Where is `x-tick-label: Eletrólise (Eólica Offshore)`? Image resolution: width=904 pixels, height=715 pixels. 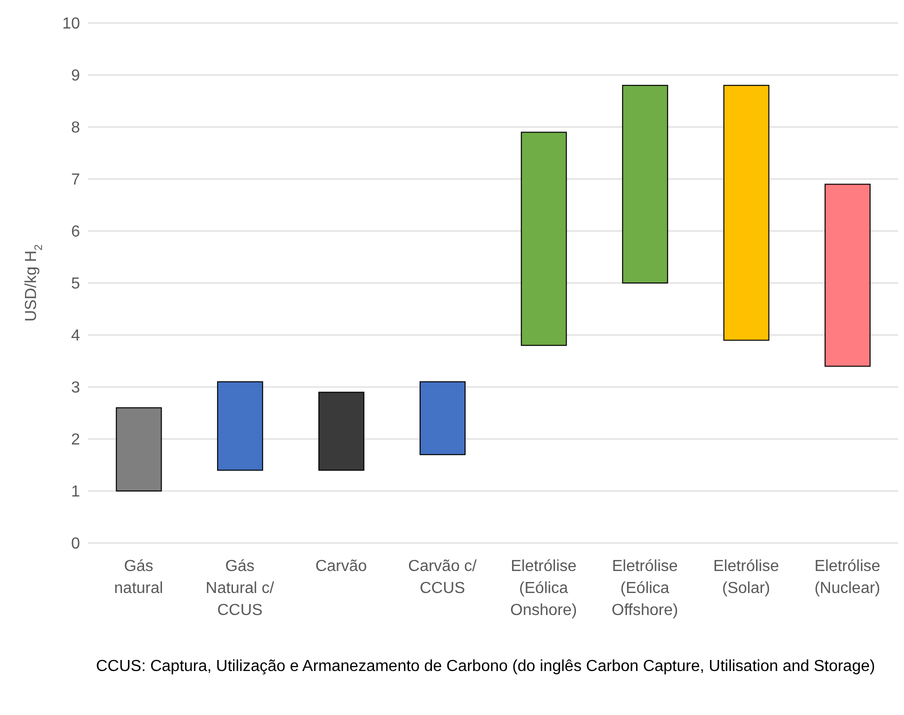
x-tick-label: Eletrólise (Eólica Offshore) is located at coordinates (645, 588).